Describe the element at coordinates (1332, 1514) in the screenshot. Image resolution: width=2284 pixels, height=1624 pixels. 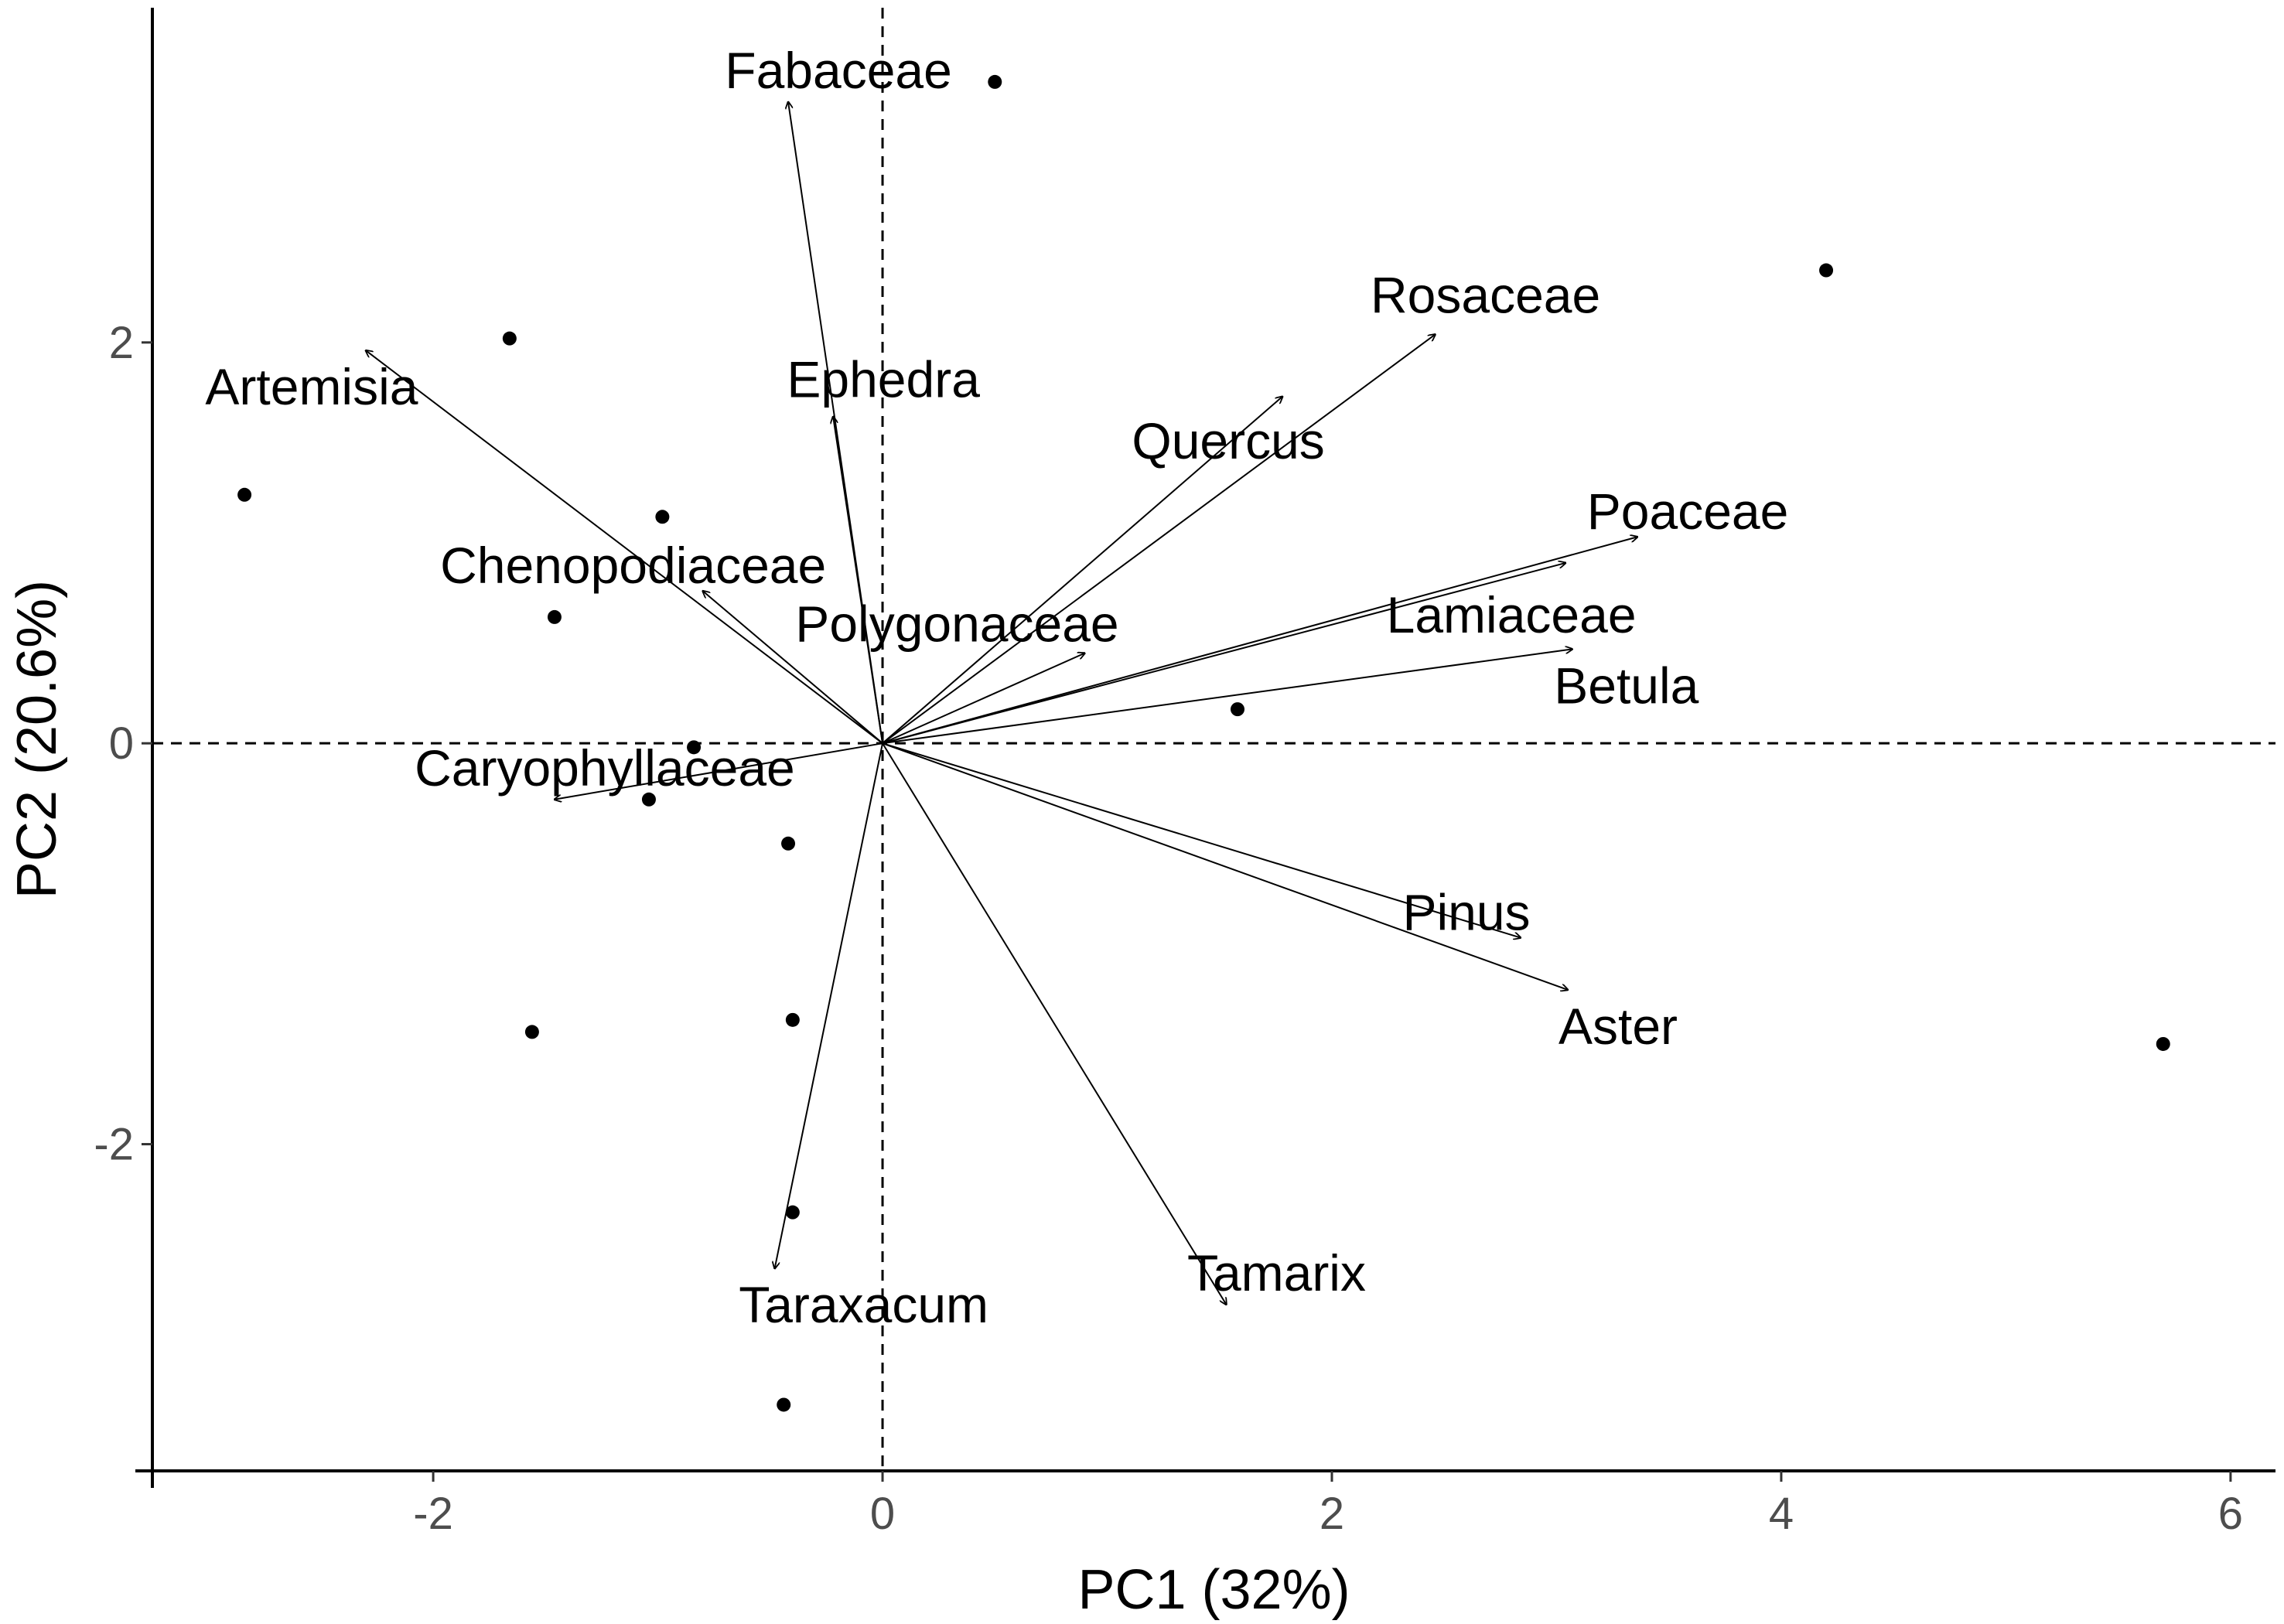
I see `x-tick-label: 2` at that location.